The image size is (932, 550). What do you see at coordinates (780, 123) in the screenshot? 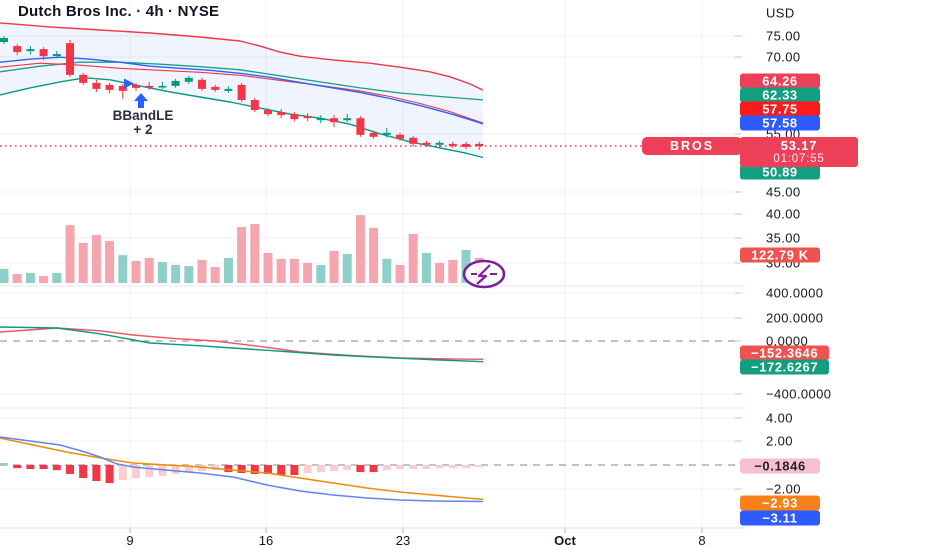
I see `ma-blue-value: 57.58` at bounding box center [780, 123].